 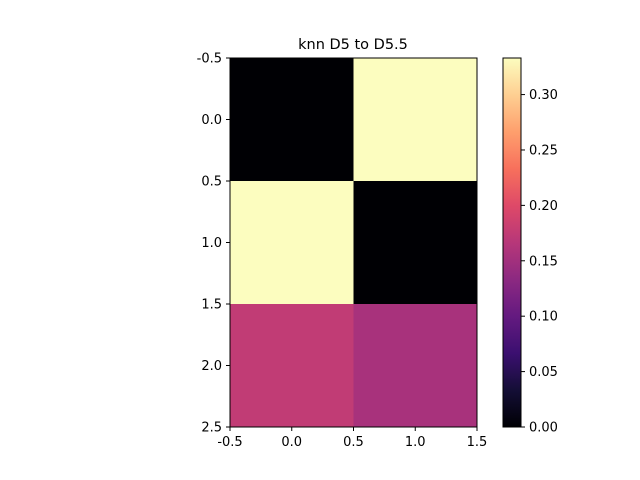 I want to click on colorbar-axis: 0.00 0.05 0.10 0.15 0.20 0.25 0.30, so click(x=539, y=262).